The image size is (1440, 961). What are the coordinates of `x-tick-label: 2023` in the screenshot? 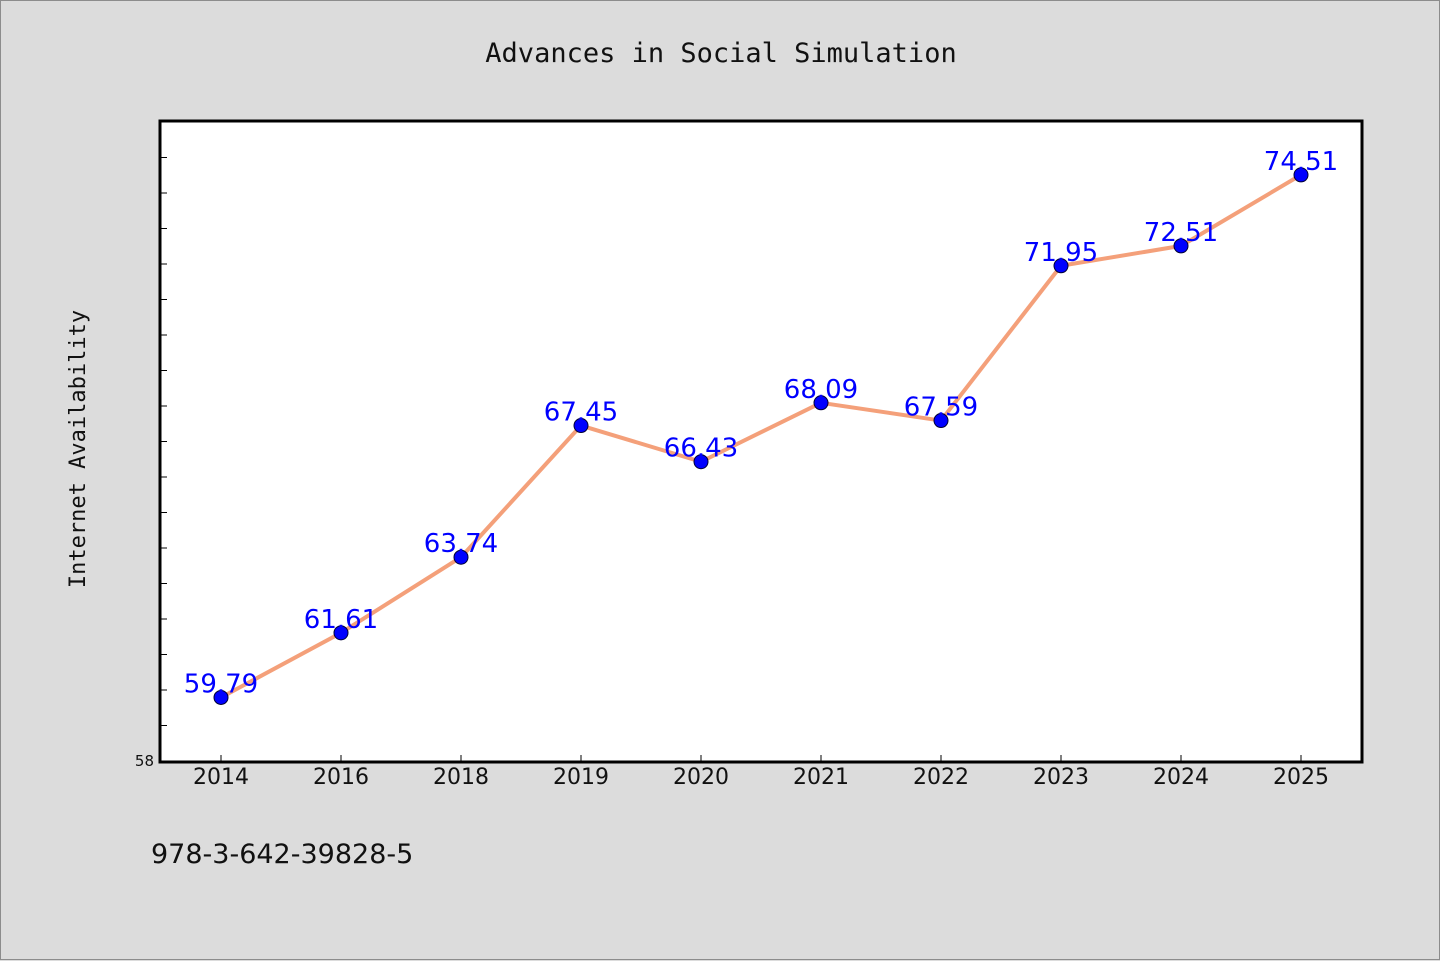 It's located at (1061, 777).